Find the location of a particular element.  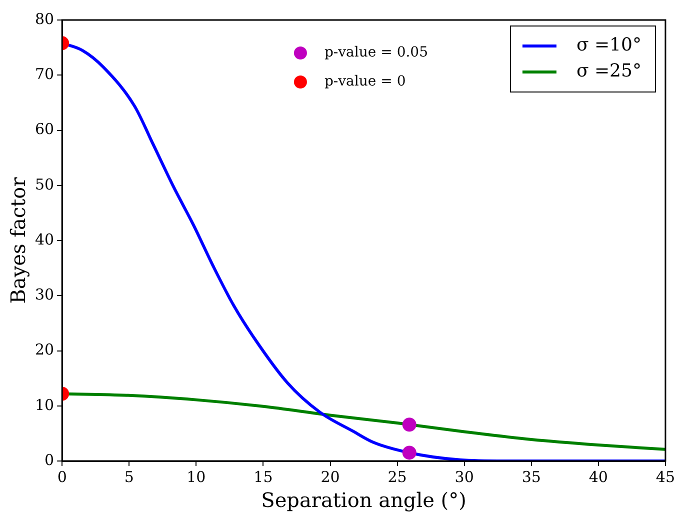

x-tick-label: 5 is located at coordinates (129, 477).